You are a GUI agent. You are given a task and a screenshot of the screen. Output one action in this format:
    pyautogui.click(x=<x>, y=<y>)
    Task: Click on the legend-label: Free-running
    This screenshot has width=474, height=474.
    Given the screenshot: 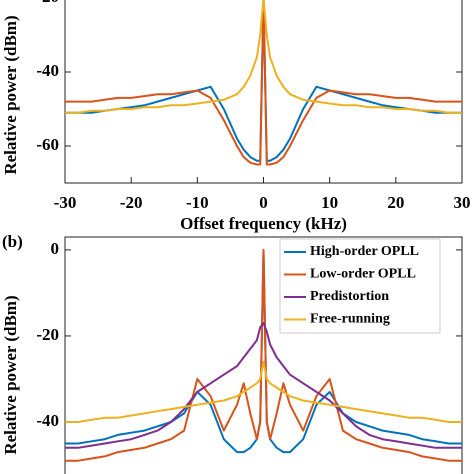 What is the action you would take?
    pyautogui.click(x=350, y=319)
    